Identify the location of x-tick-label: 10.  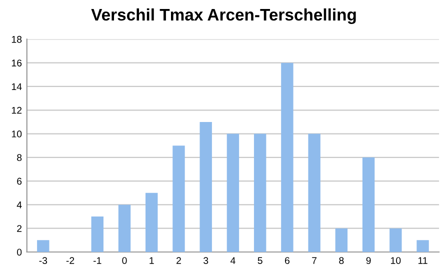
(395, 260).